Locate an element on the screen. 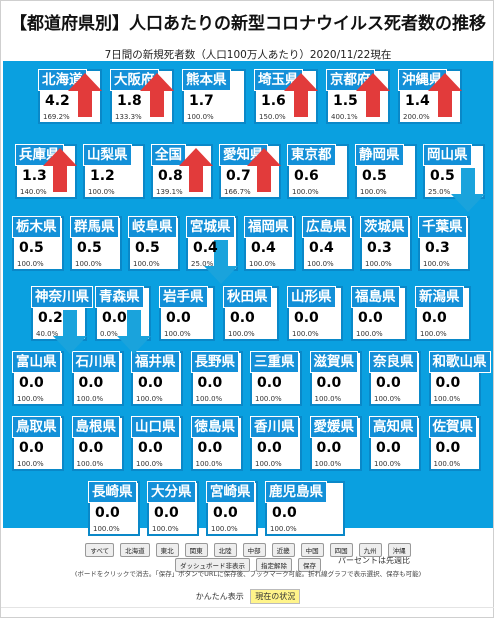 Image resolution: width=494 pixels, height=618 pixels. prefecture-tile: 千葉県 0.3 100.0% is located at coordinates (444, 243).